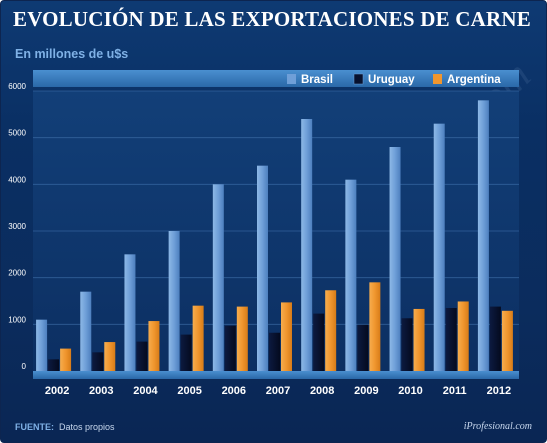  I want to click on bar-argentina-2005, so click(198, 338).